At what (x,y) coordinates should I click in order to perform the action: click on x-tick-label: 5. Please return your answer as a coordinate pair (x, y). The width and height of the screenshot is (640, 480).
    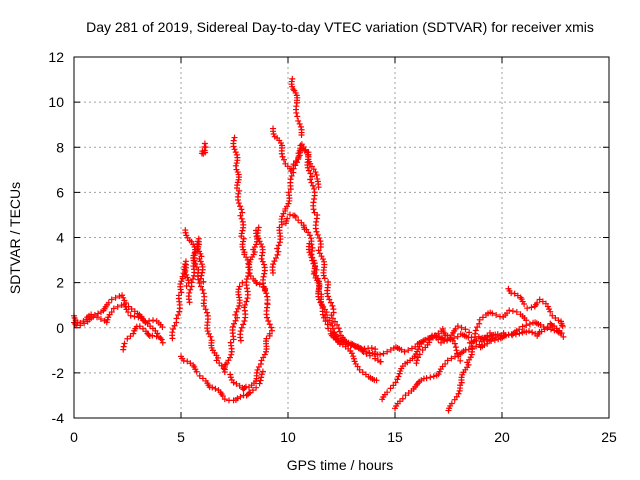
    Looking at the image, I should click on (181, 437).